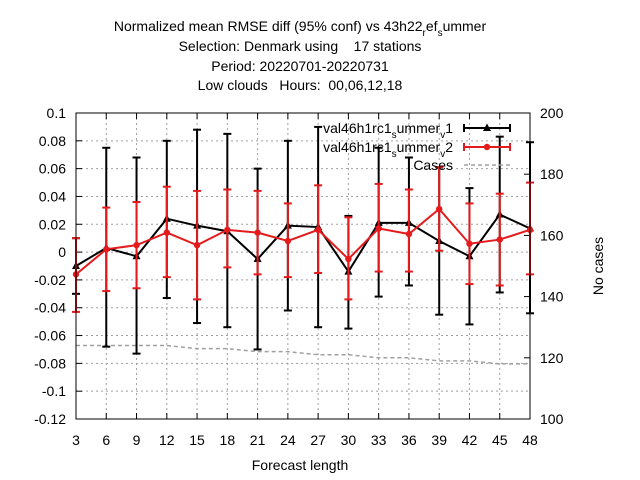 This screenshot has width=640, height=480. I want to click on title-line-3: Period: 20220701-20220731, so click(300, 66).